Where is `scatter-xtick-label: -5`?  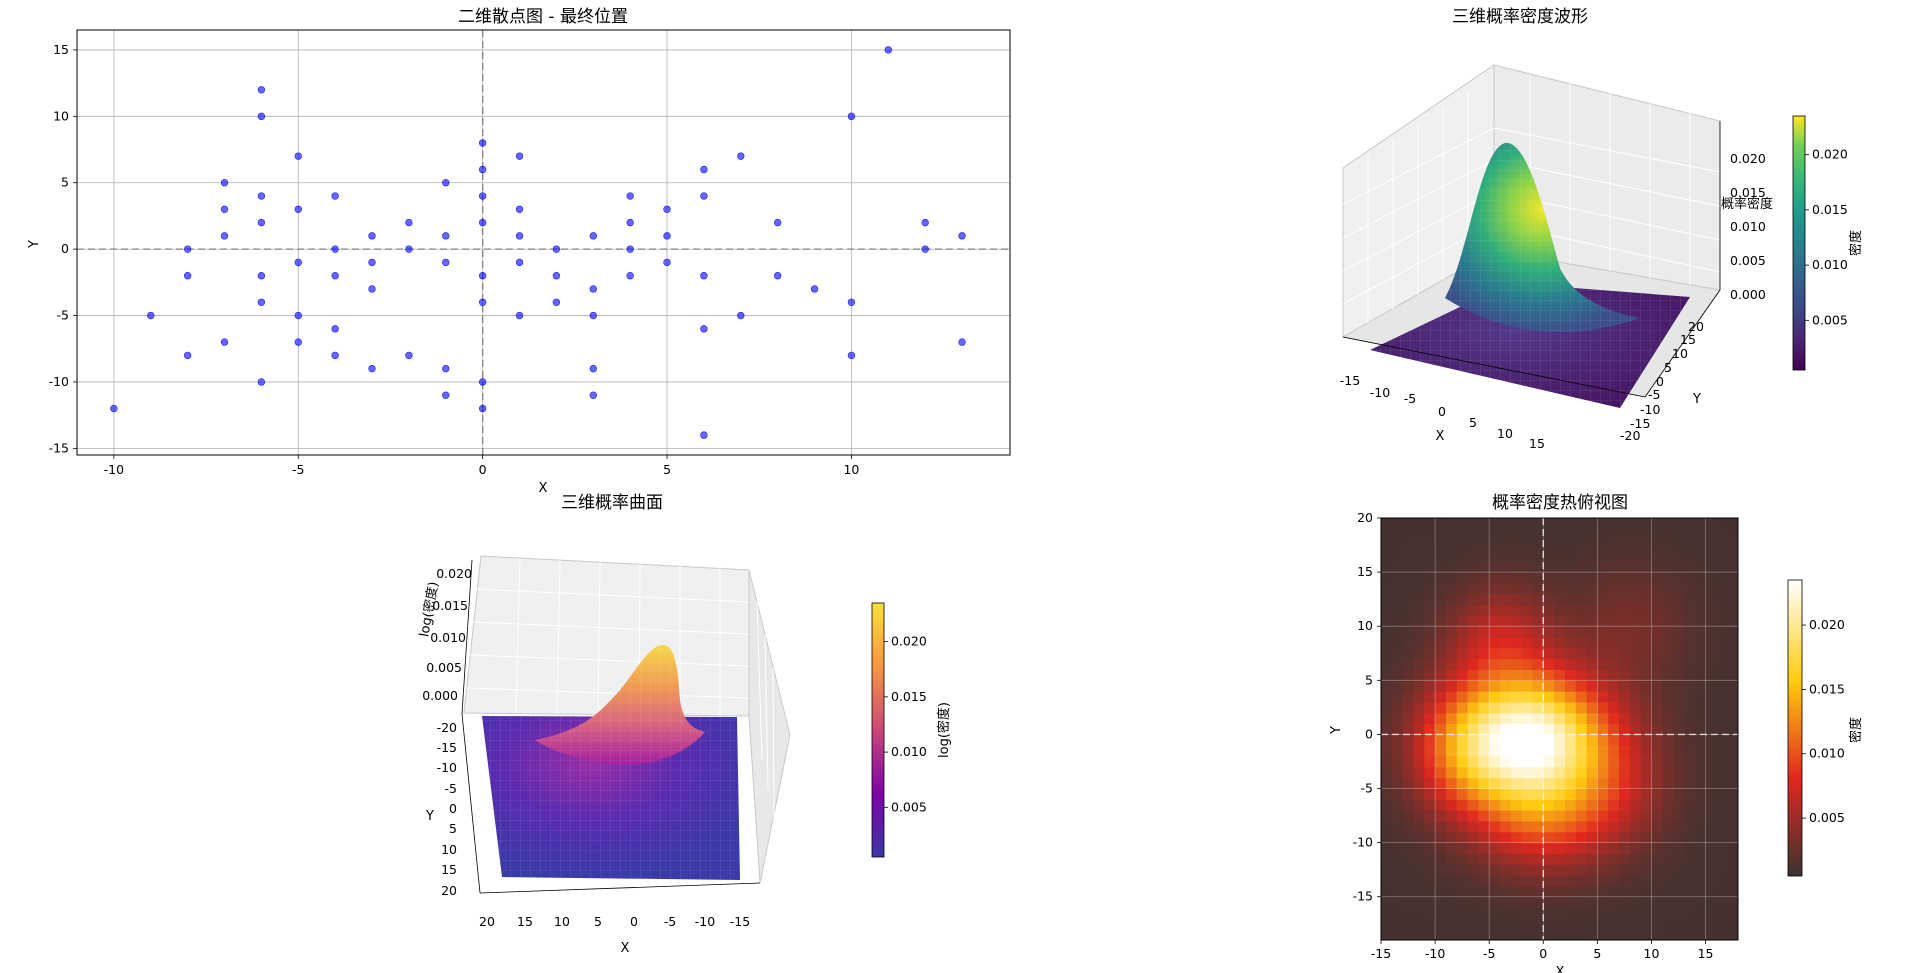 scatter-xtick-label: -5 is located at coordinates (298, 469).